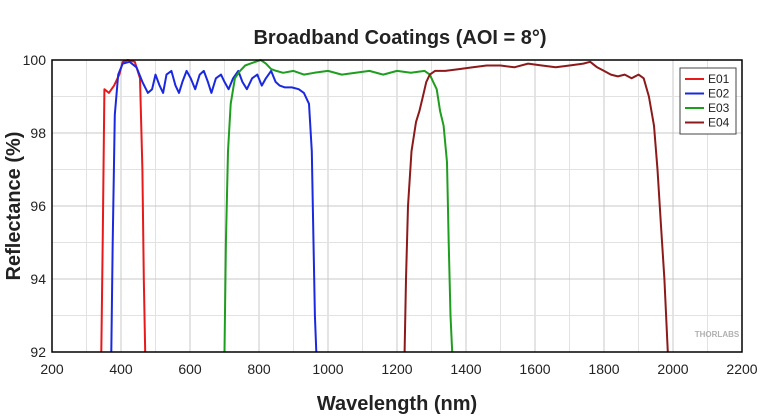  Describe the element at coordinates (38, 279) in the screenshot. I see `y-tick-label: 94` at that location.